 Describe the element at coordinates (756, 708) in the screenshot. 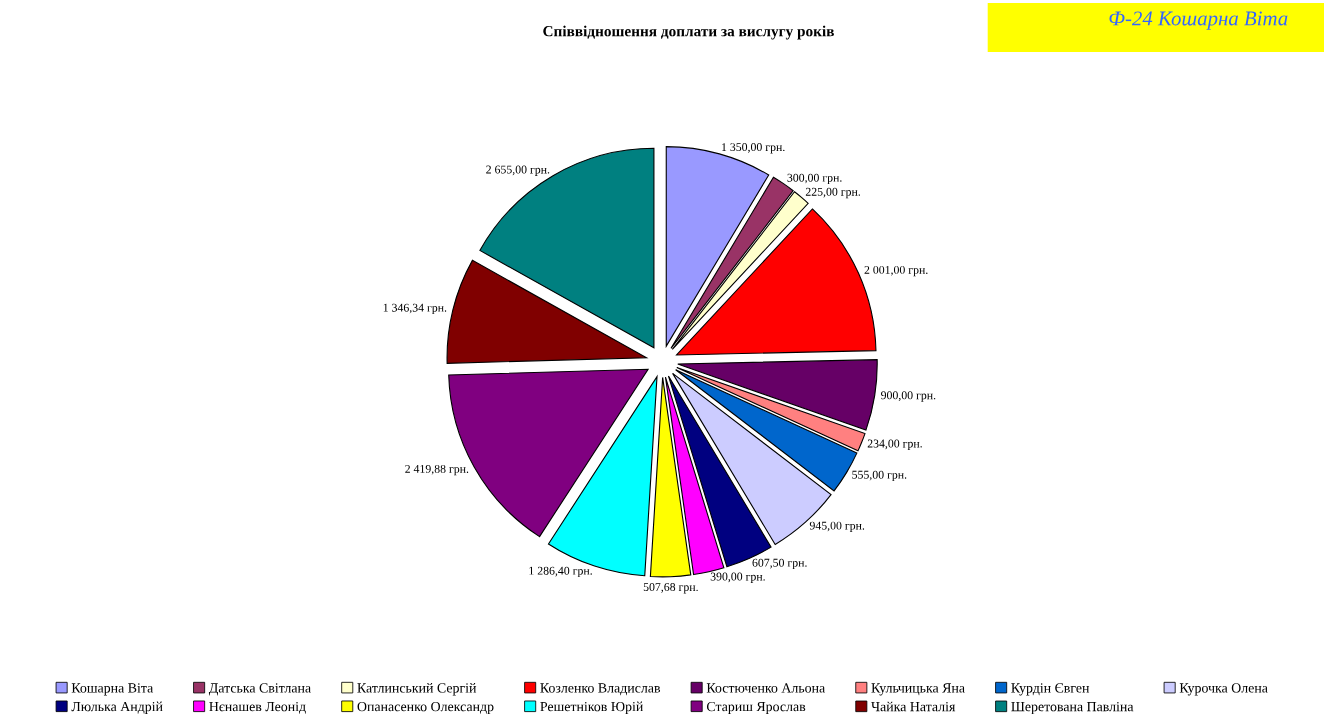

I see `legend-label: Стариш Ярослав` at that location.